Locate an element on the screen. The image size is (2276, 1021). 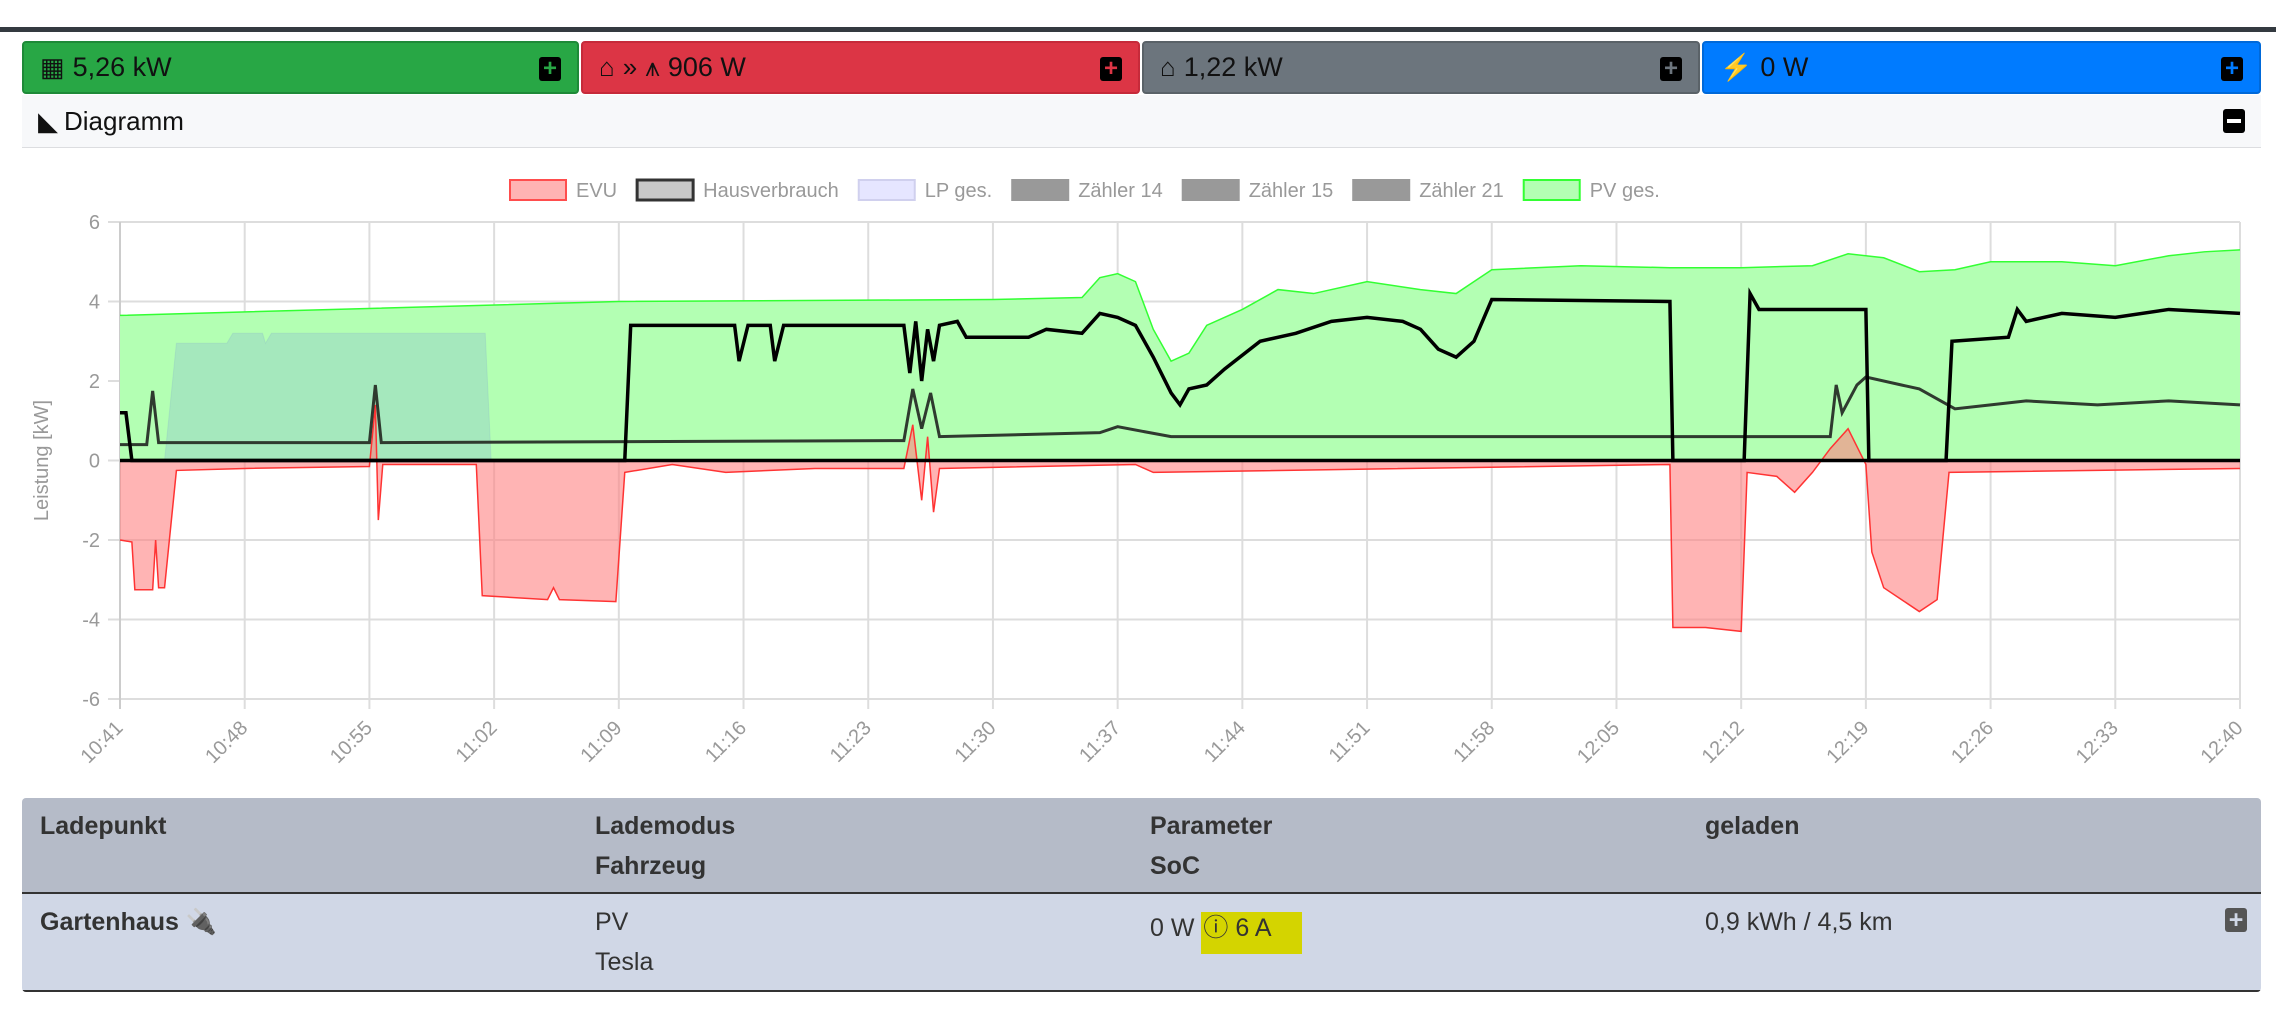
legend-item: EVU is located at coordinates (563, 190).